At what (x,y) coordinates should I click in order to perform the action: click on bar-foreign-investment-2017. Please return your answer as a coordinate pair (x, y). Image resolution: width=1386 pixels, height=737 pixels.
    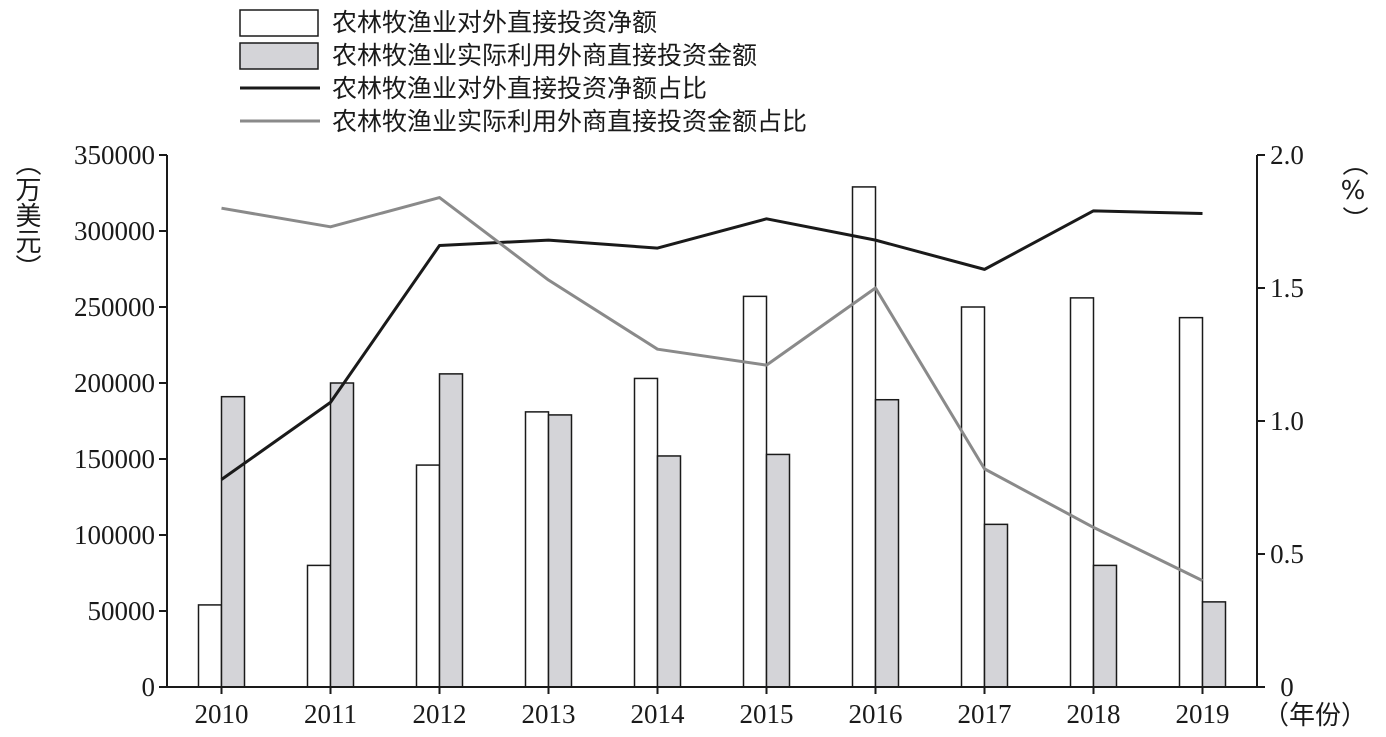
    Looking at the image, I should click on (996, 605).